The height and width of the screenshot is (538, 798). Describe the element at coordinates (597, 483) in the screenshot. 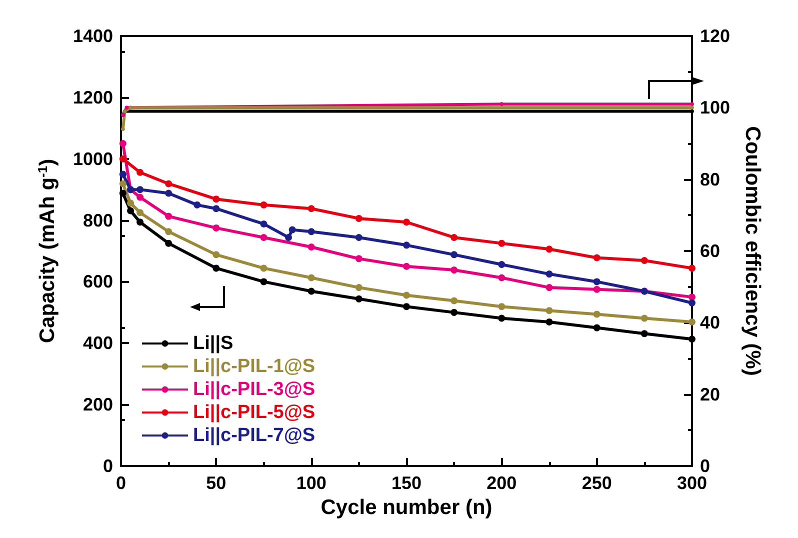

I see `x-tick-label: 250` at that location.